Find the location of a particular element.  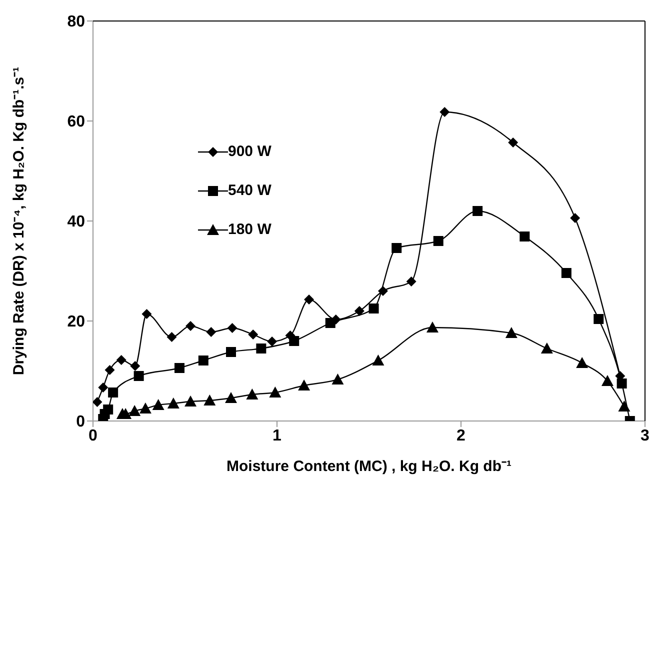

y-tick-label: 40 is located at coordinates (76, 222).